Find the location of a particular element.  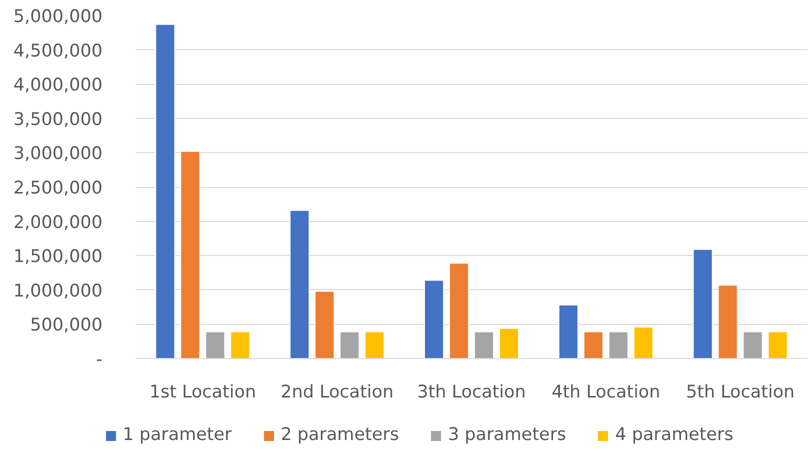

y-tick-label: 2,000,000 is located at coordinates (58, 222).